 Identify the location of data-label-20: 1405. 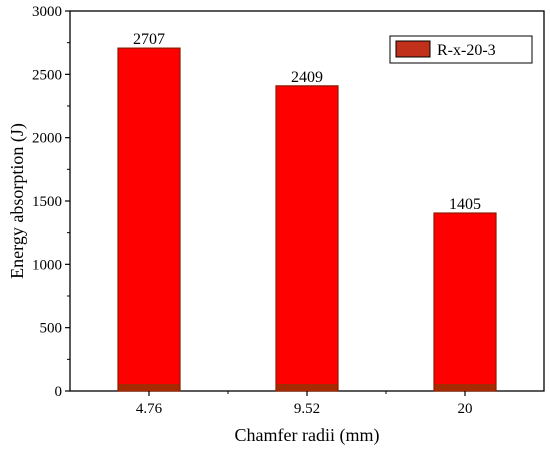
(465, 204).